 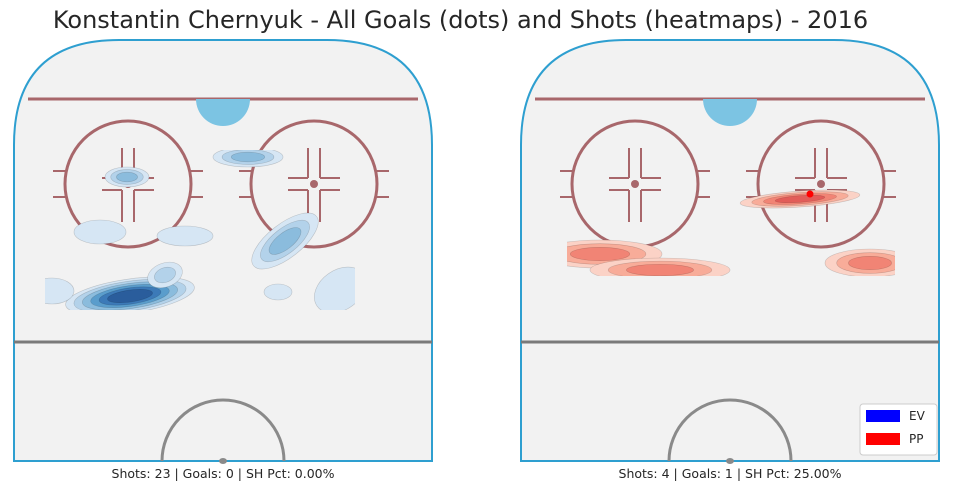 I want to click on legend: EV PP, so click(x=898, y=429).